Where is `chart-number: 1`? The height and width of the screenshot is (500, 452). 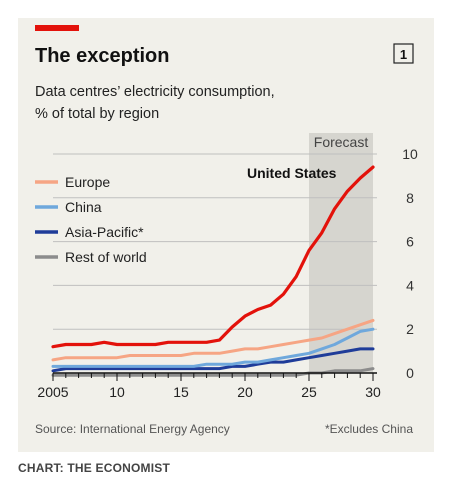
chart-number: 1 is located at coordinates (403, 54).